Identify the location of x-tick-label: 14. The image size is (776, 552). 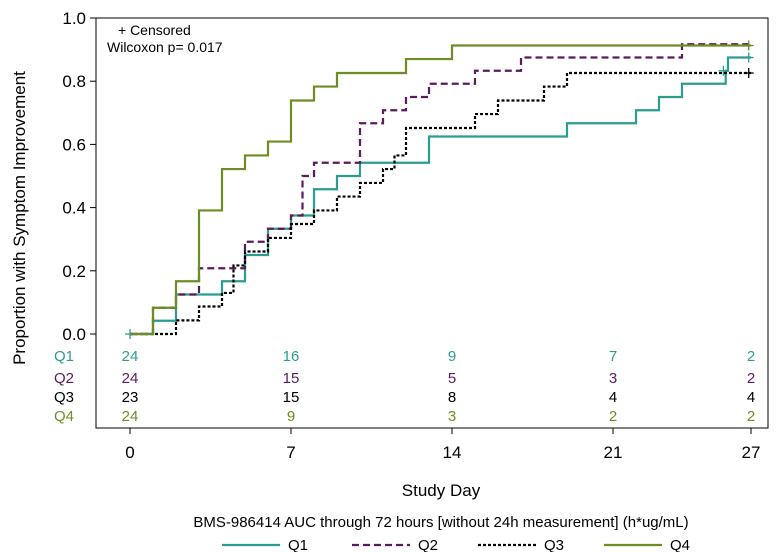
(452, 452).